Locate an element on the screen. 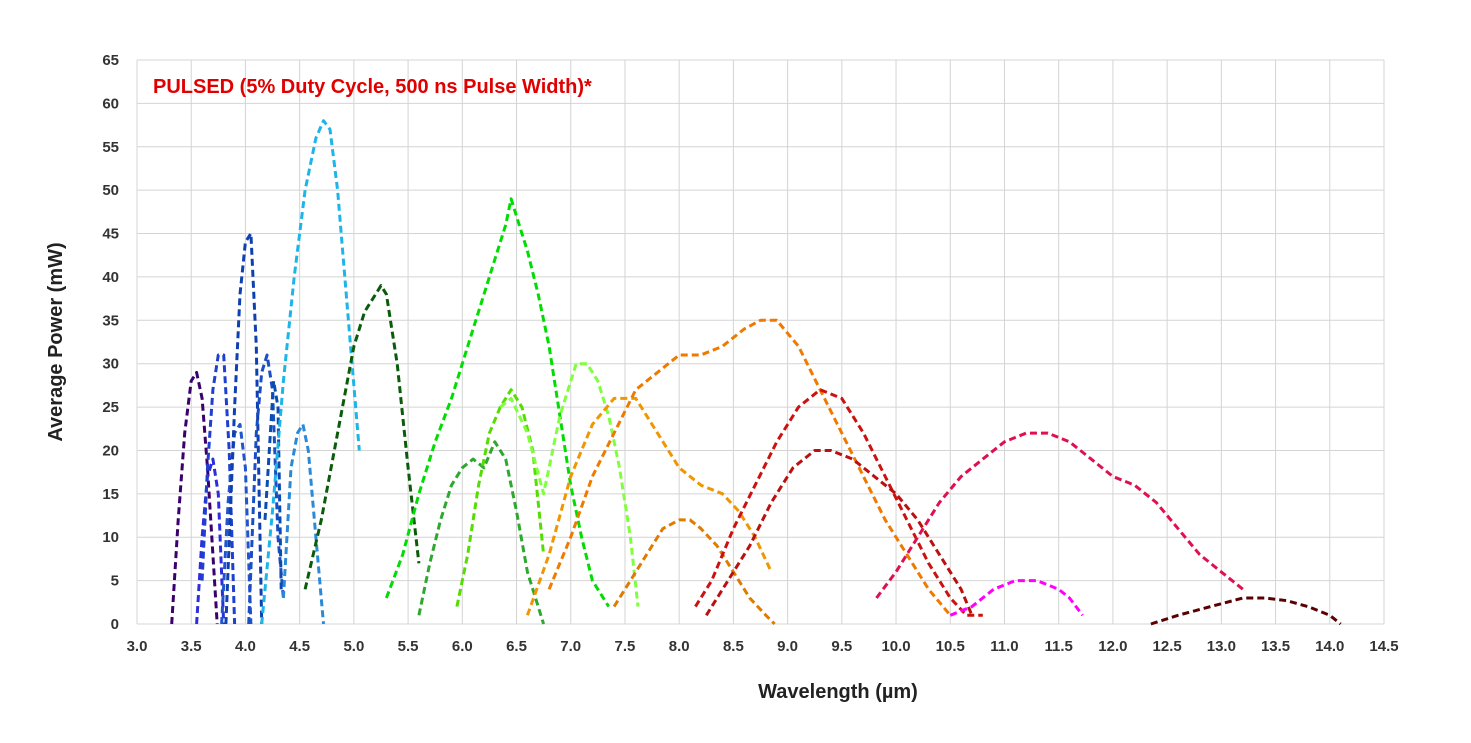  x-tick-label: 7.0 is located at coordinates (570, 646).